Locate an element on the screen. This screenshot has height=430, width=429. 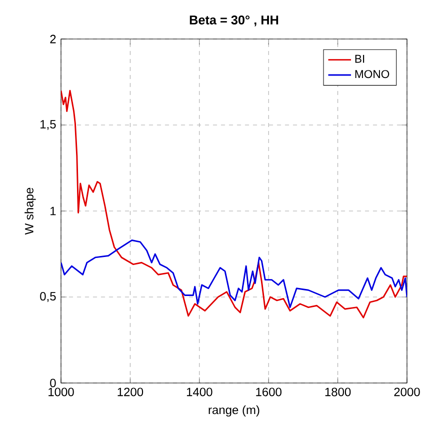
x-tick-label: 2000 is located at coordinates (407, 392).